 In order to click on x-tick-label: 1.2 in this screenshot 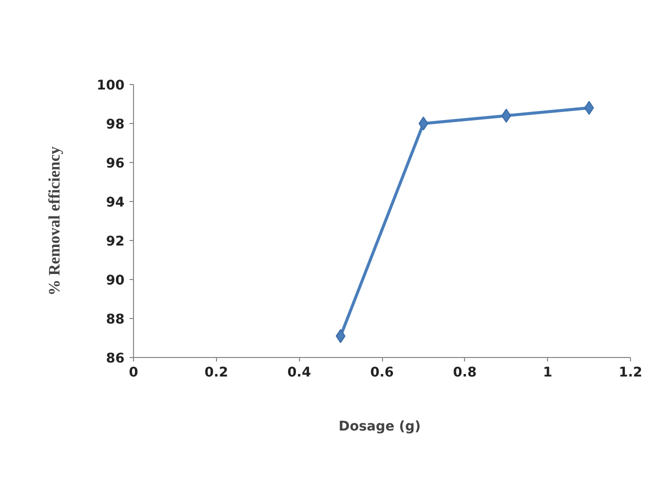, I will do `click(630, 373)`.